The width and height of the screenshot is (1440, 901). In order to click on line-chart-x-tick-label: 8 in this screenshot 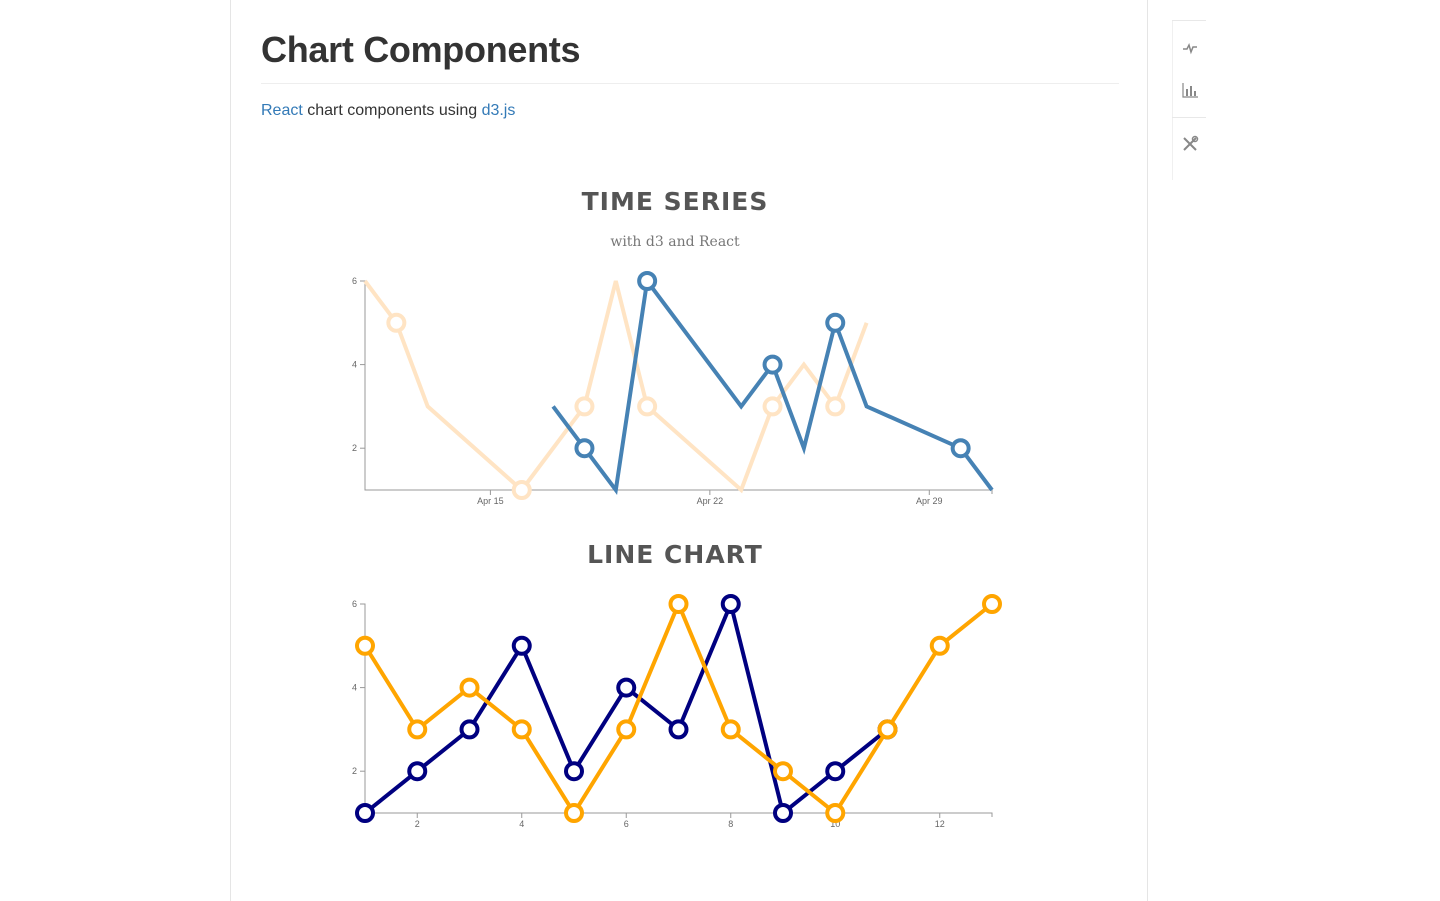, I will do `click(730, 824)`.